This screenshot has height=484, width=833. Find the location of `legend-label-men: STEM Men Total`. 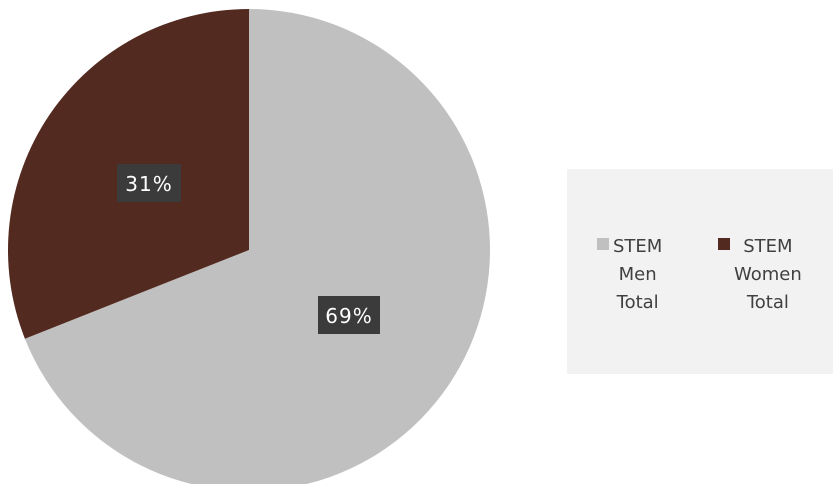

legend-label-men: STEM Men Total is located at coordinates (638, 274).